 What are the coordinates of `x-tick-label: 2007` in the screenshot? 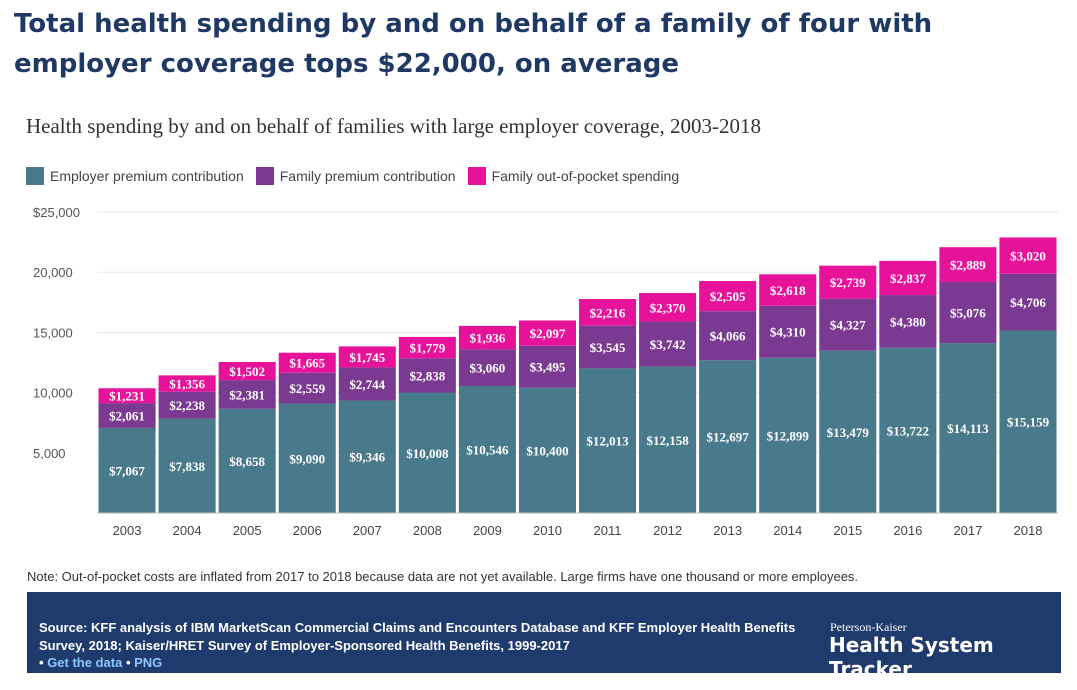 It's located at (367, 530).